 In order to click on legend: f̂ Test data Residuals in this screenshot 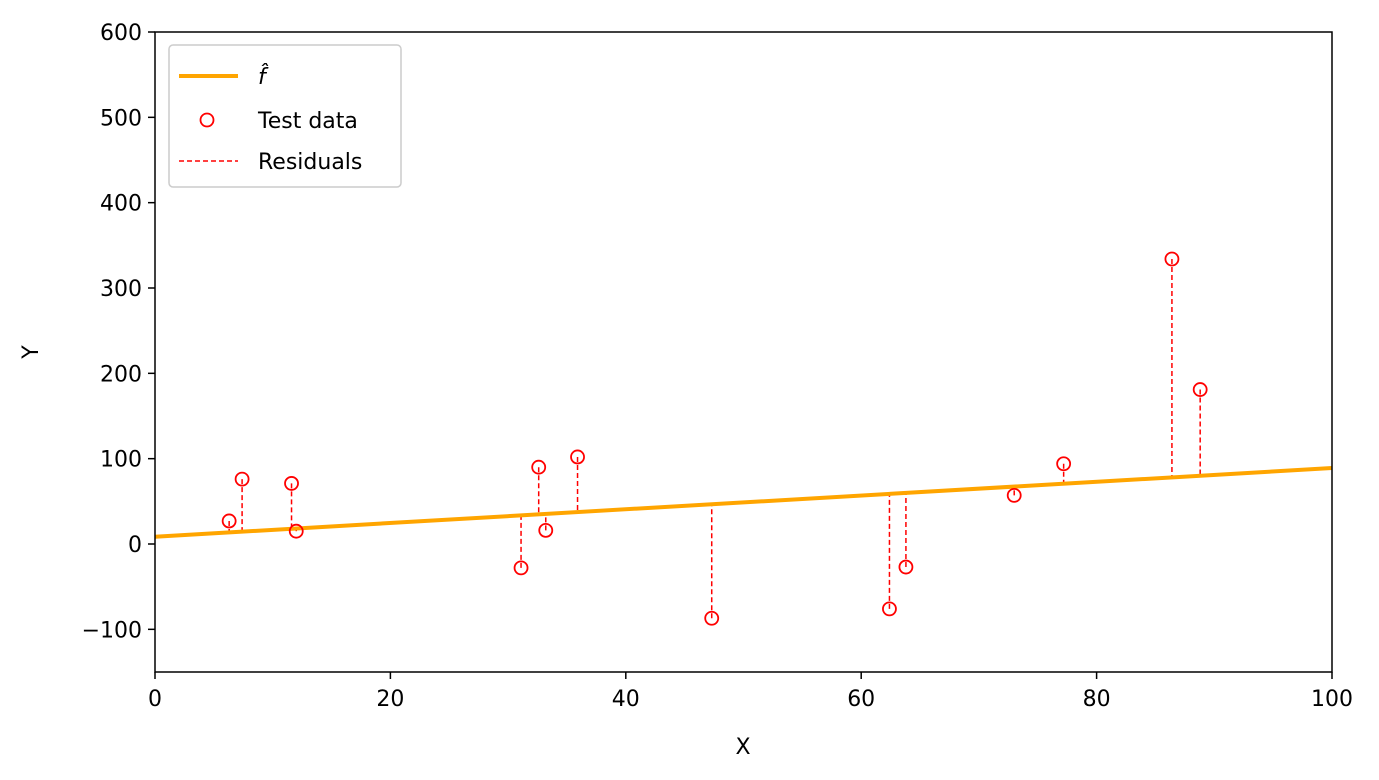, I will do `click(285, 116)`.